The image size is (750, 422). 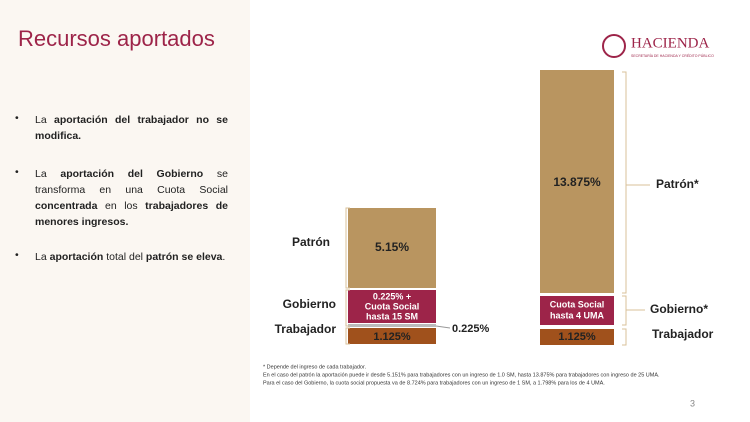 I want to click on bullet-text: se transforma en una Cuota Social, so click(x=131, y=182).